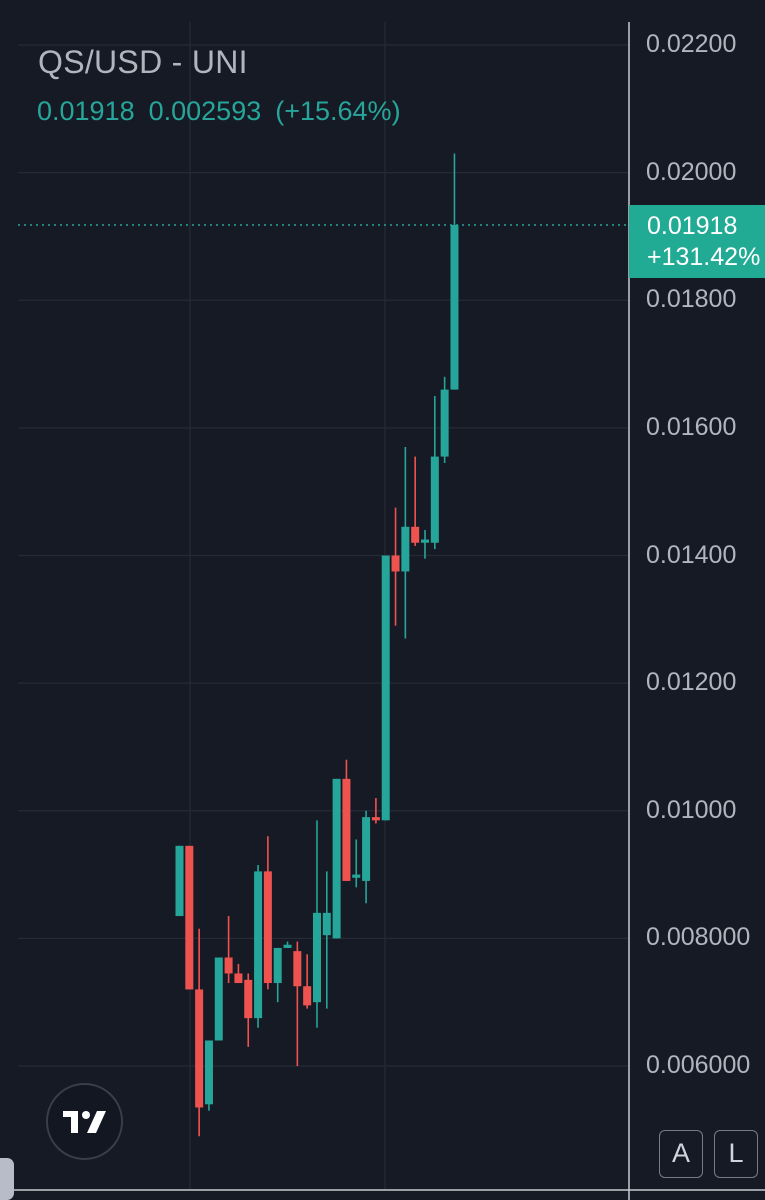  What do you see at coordinates (691, 171) in the screenshot?
I see `price-tick-label: 0.02000` at bounding box center [691, 171].